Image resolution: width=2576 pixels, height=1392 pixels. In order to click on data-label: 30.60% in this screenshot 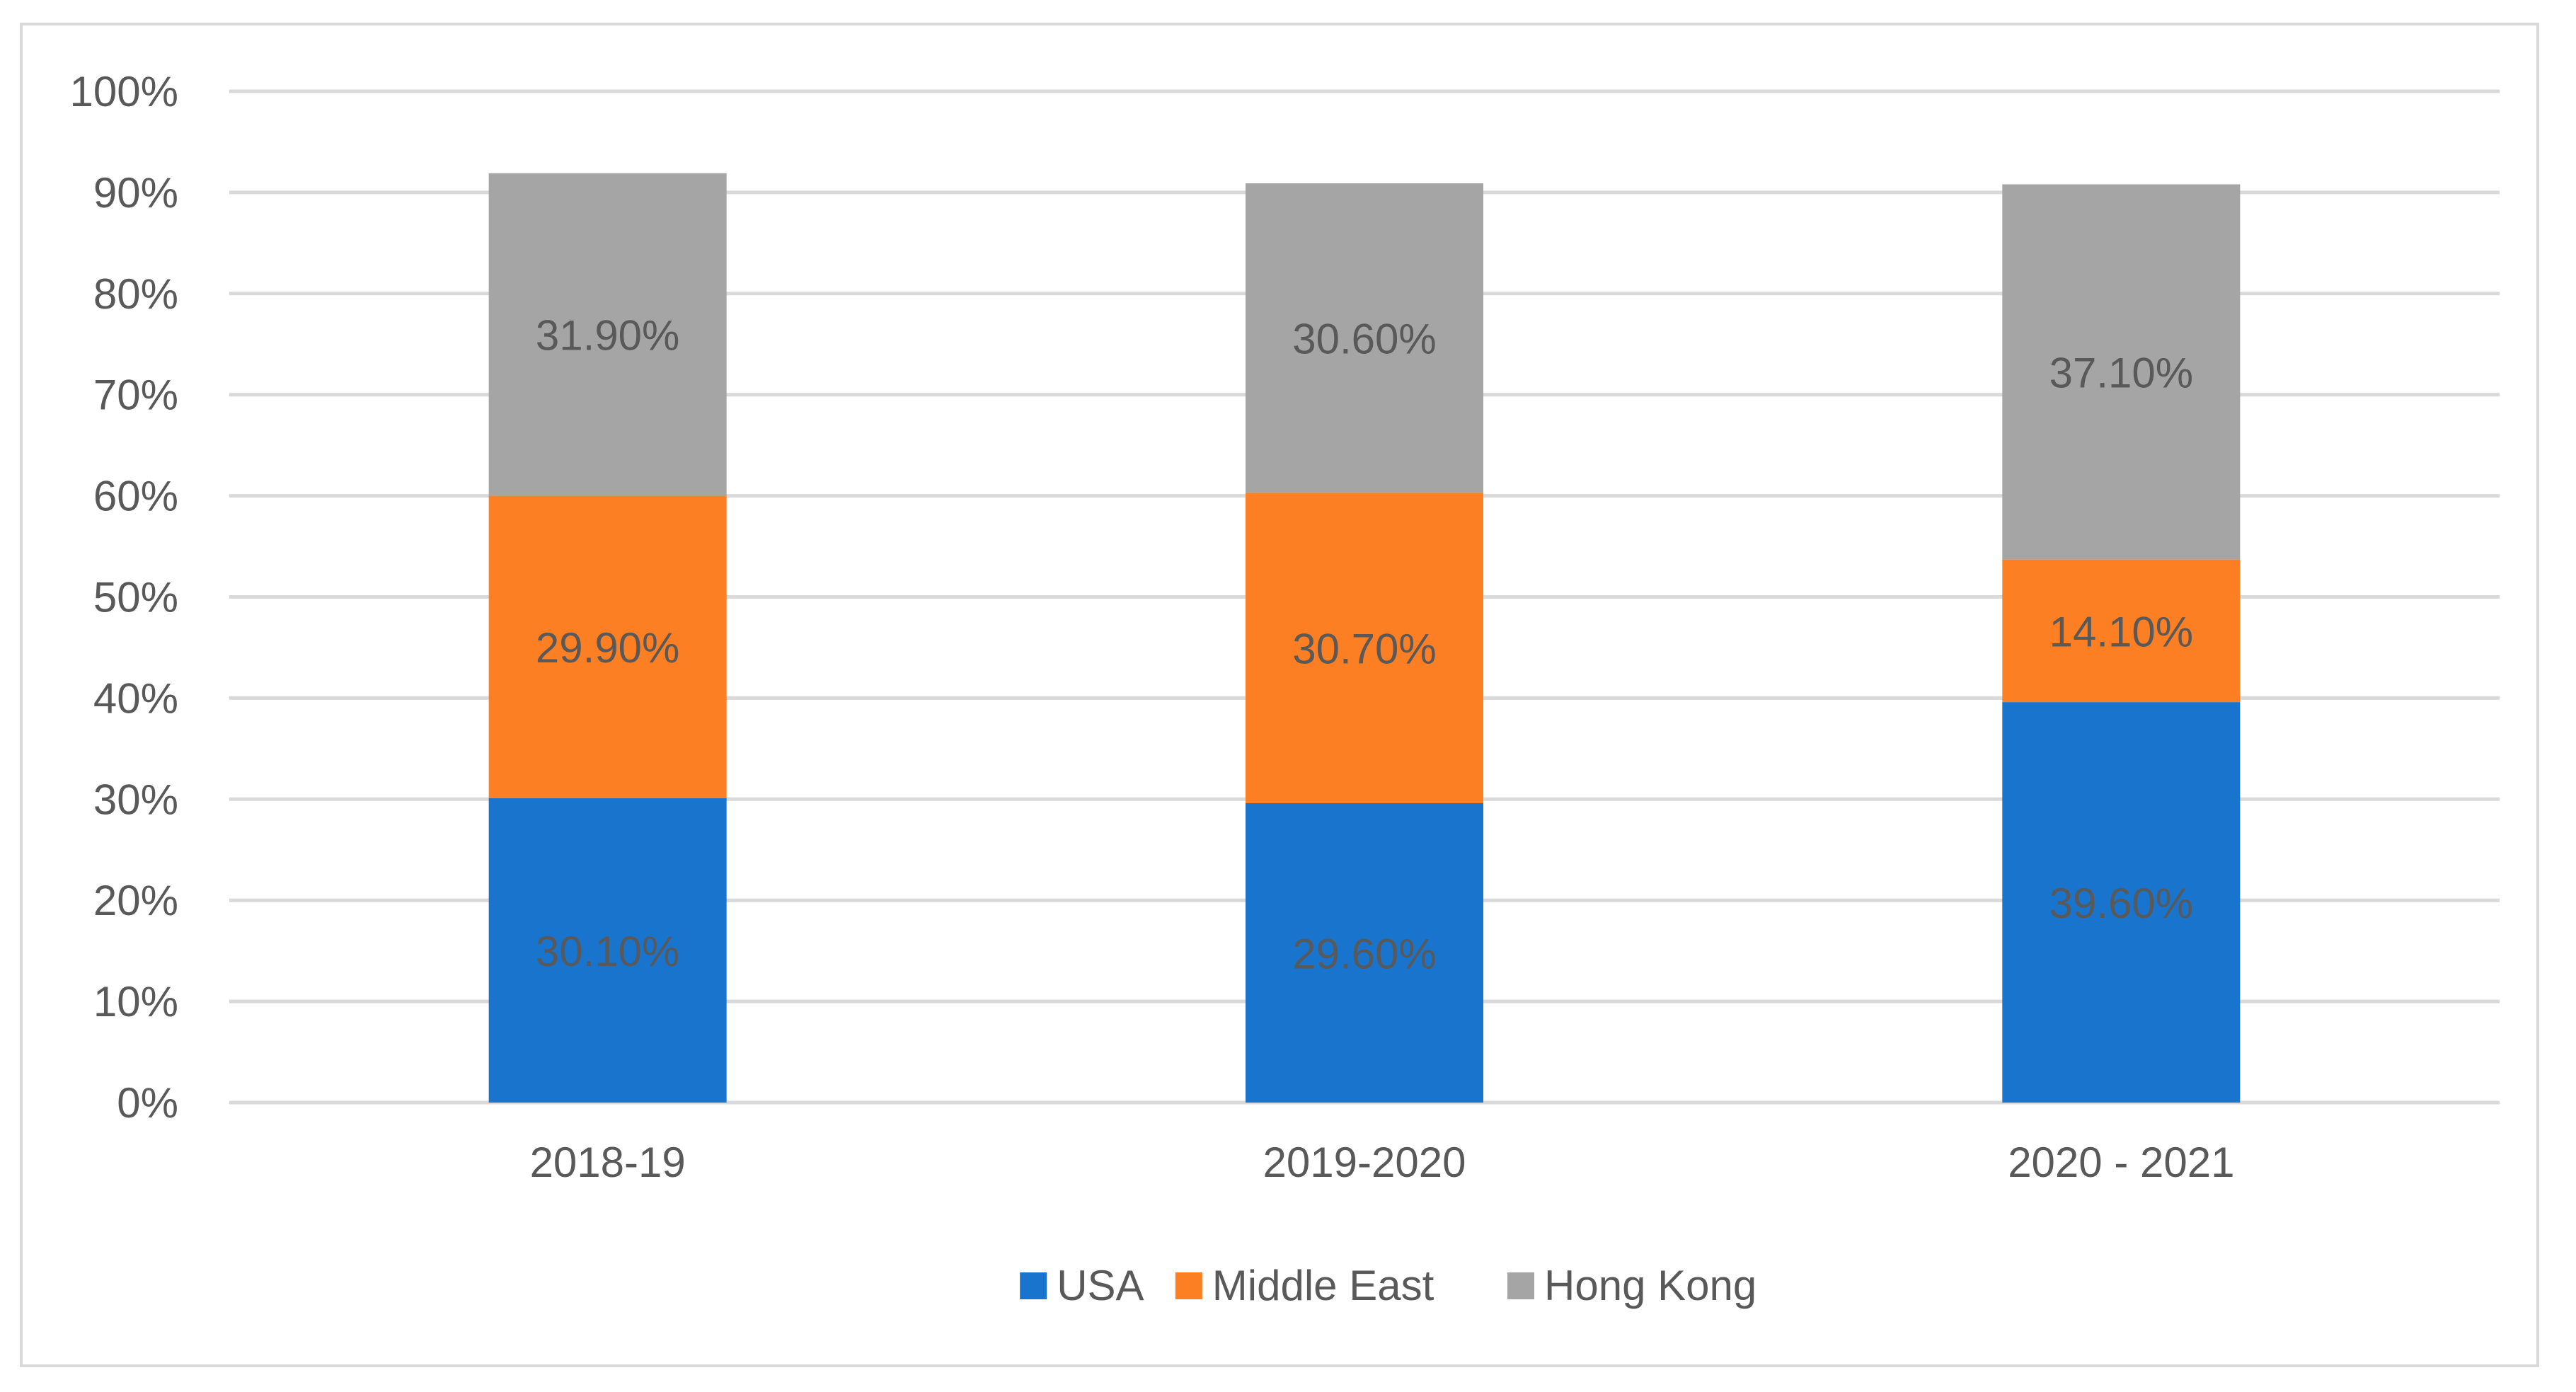, I will do `click(1364, 339)`.